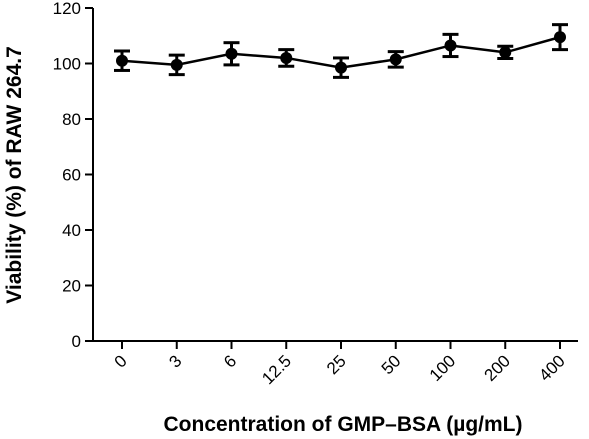 The image size is (589, 439). I want to click on x-tick-label: 3, so click(175, 361).